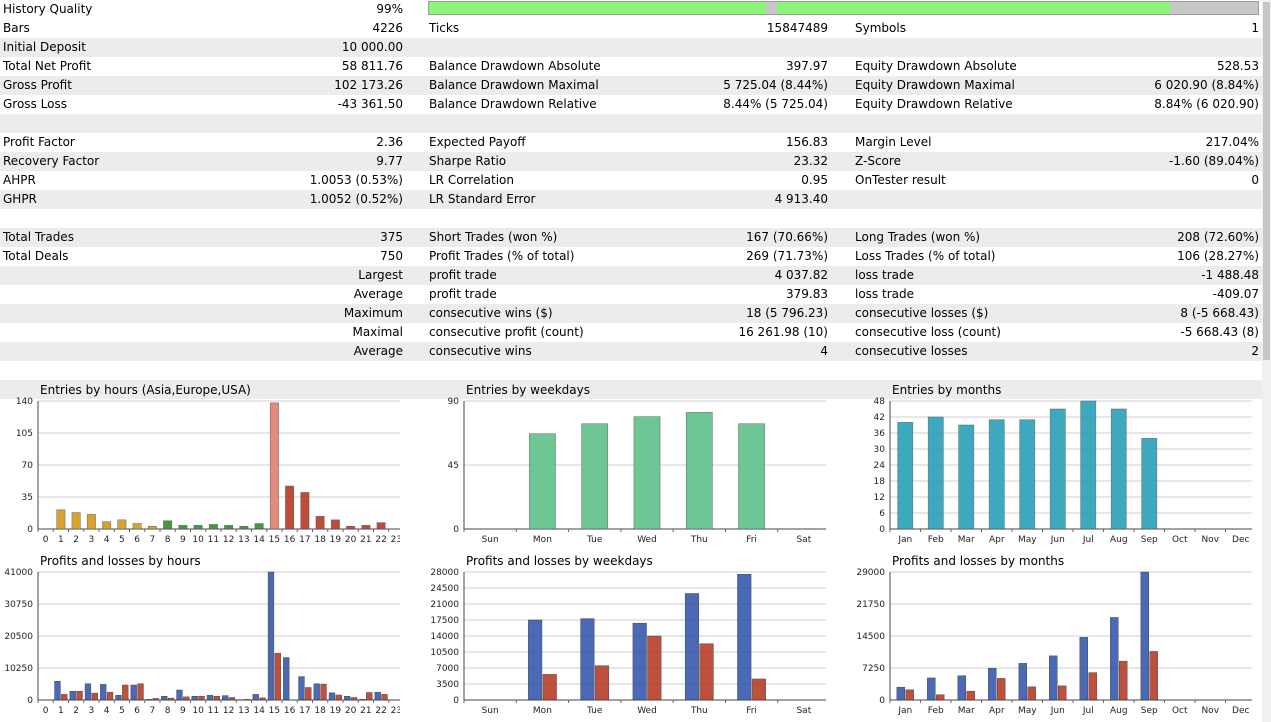 The height and width of the screenshot is (722, 1271). Describe the element at coordinates (153, 540) in the screenshot. I see `x-tick-label: 7` at that location.